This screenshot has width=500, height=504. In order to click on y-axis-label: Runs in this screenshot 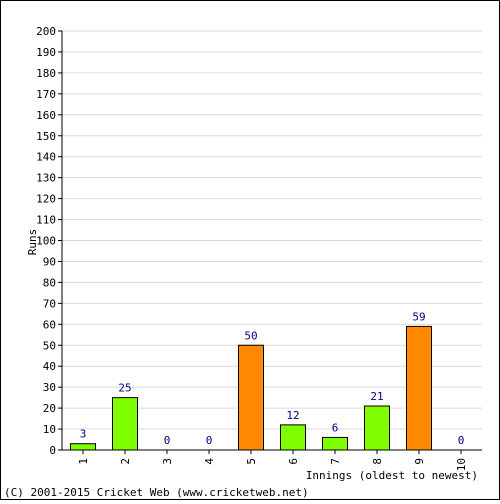, I will do `click(32, 242)`.